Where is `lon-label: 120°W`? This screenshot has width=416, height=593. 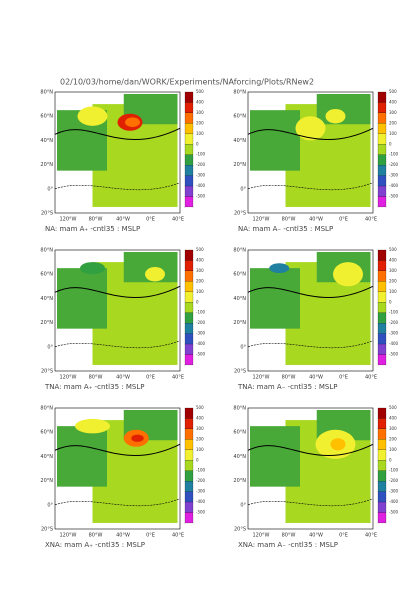
lon-label: 120°W is located at coordinates (261, 536).